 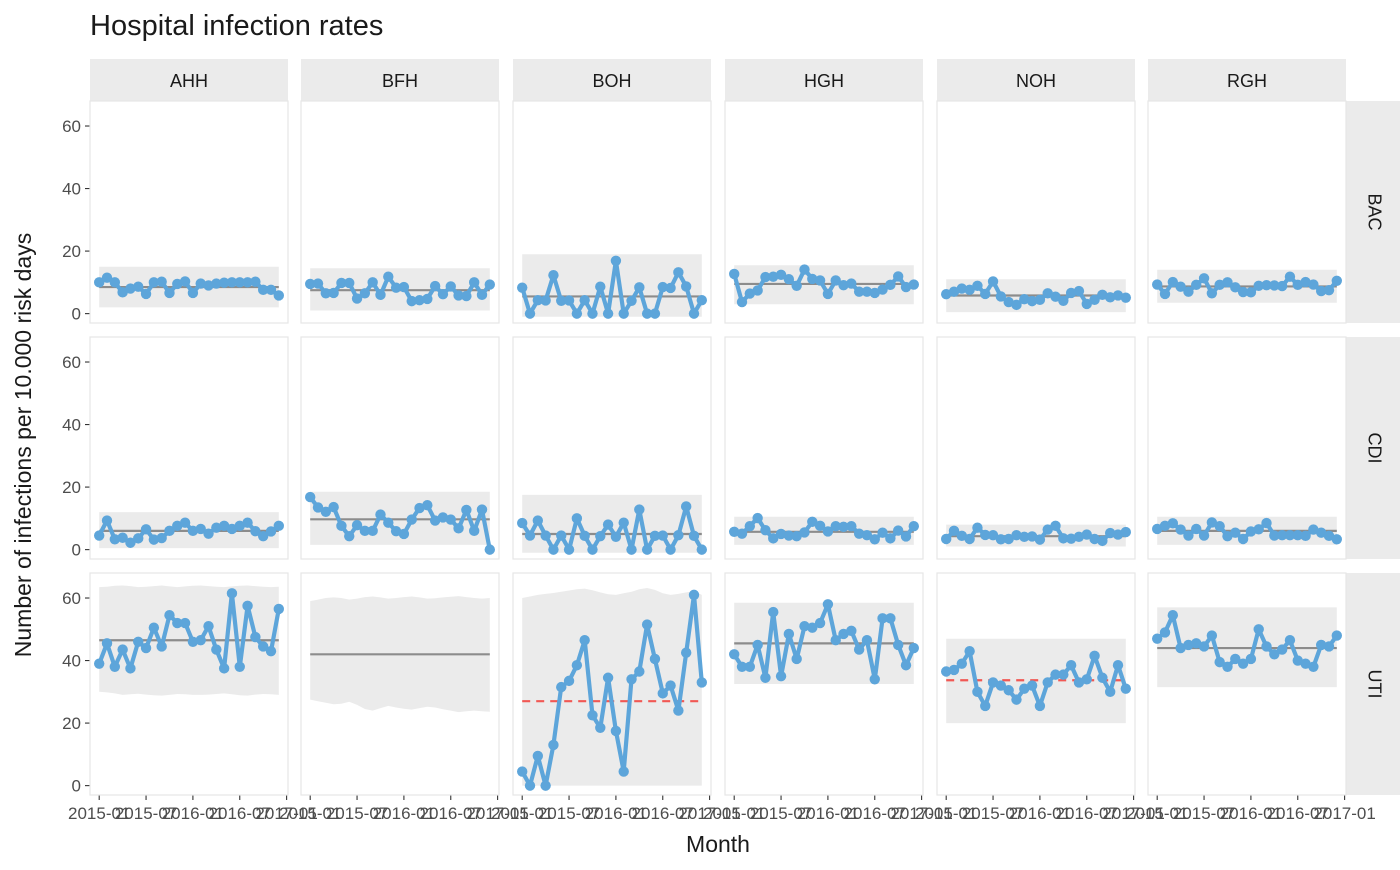 I want to click on panel-boh-cdi, so click(x=612, y=448).